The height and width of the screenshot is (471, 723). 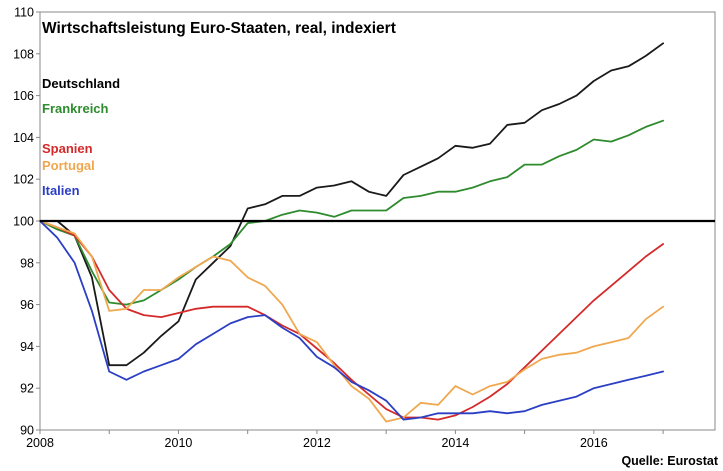 I want to click on y-tick-label: 106, so click(x=23, y=96).